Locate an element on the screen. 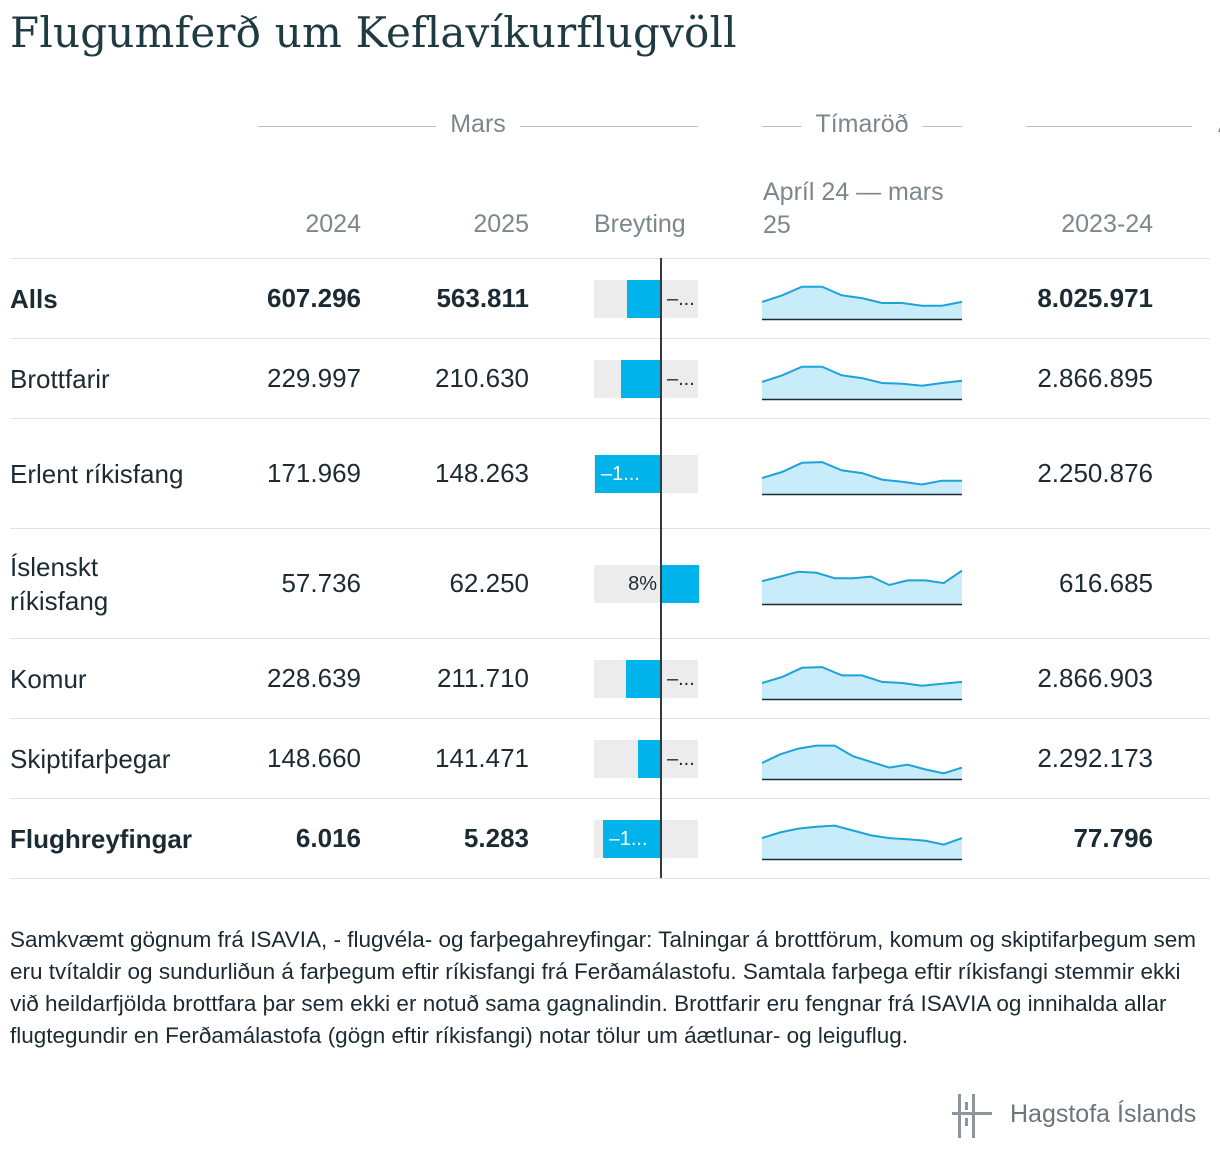 Image resolution: width=1220 pixels, height=1166 pixels. group-header-annual: A is located at coordinates (1123, 126).